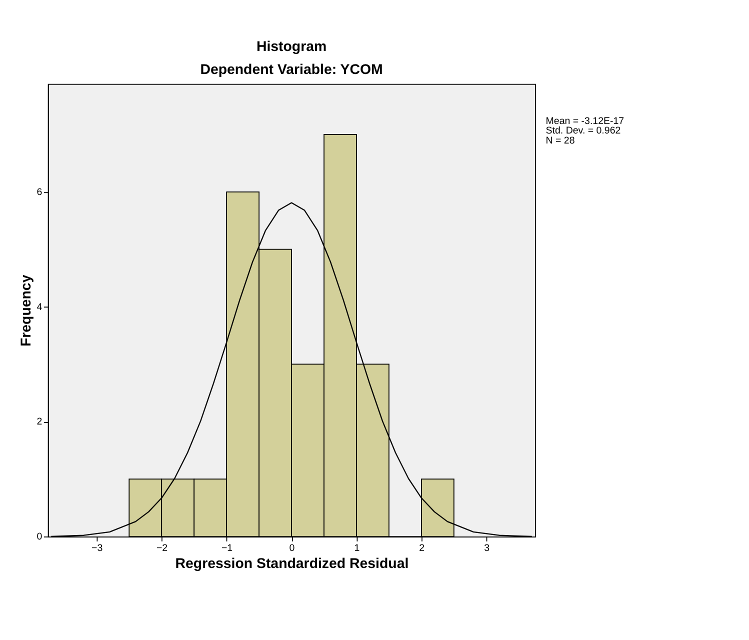 This screenshot has width=749, height=640. Describe the element at coordinates (39, 537) in the screenshot. I see `y-tick-label: 0` at that location.